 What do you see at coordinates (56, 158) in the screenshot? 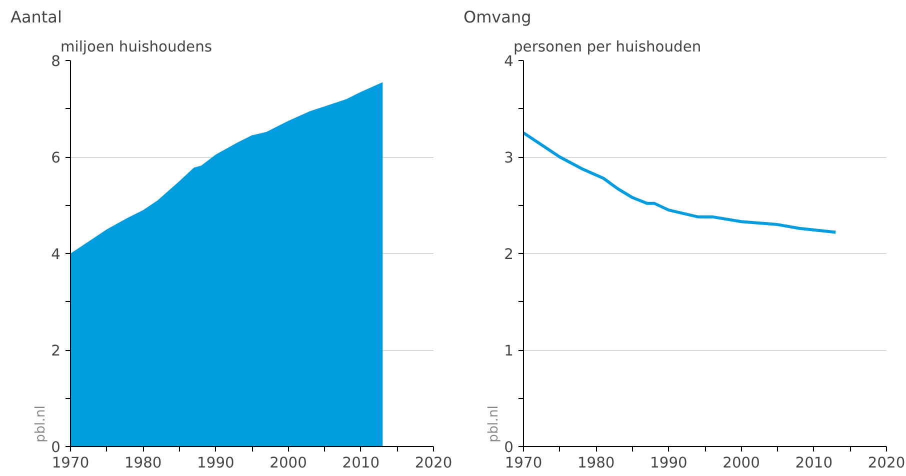
I see `y-tick-label: 6` at bounding box center [56, 158].